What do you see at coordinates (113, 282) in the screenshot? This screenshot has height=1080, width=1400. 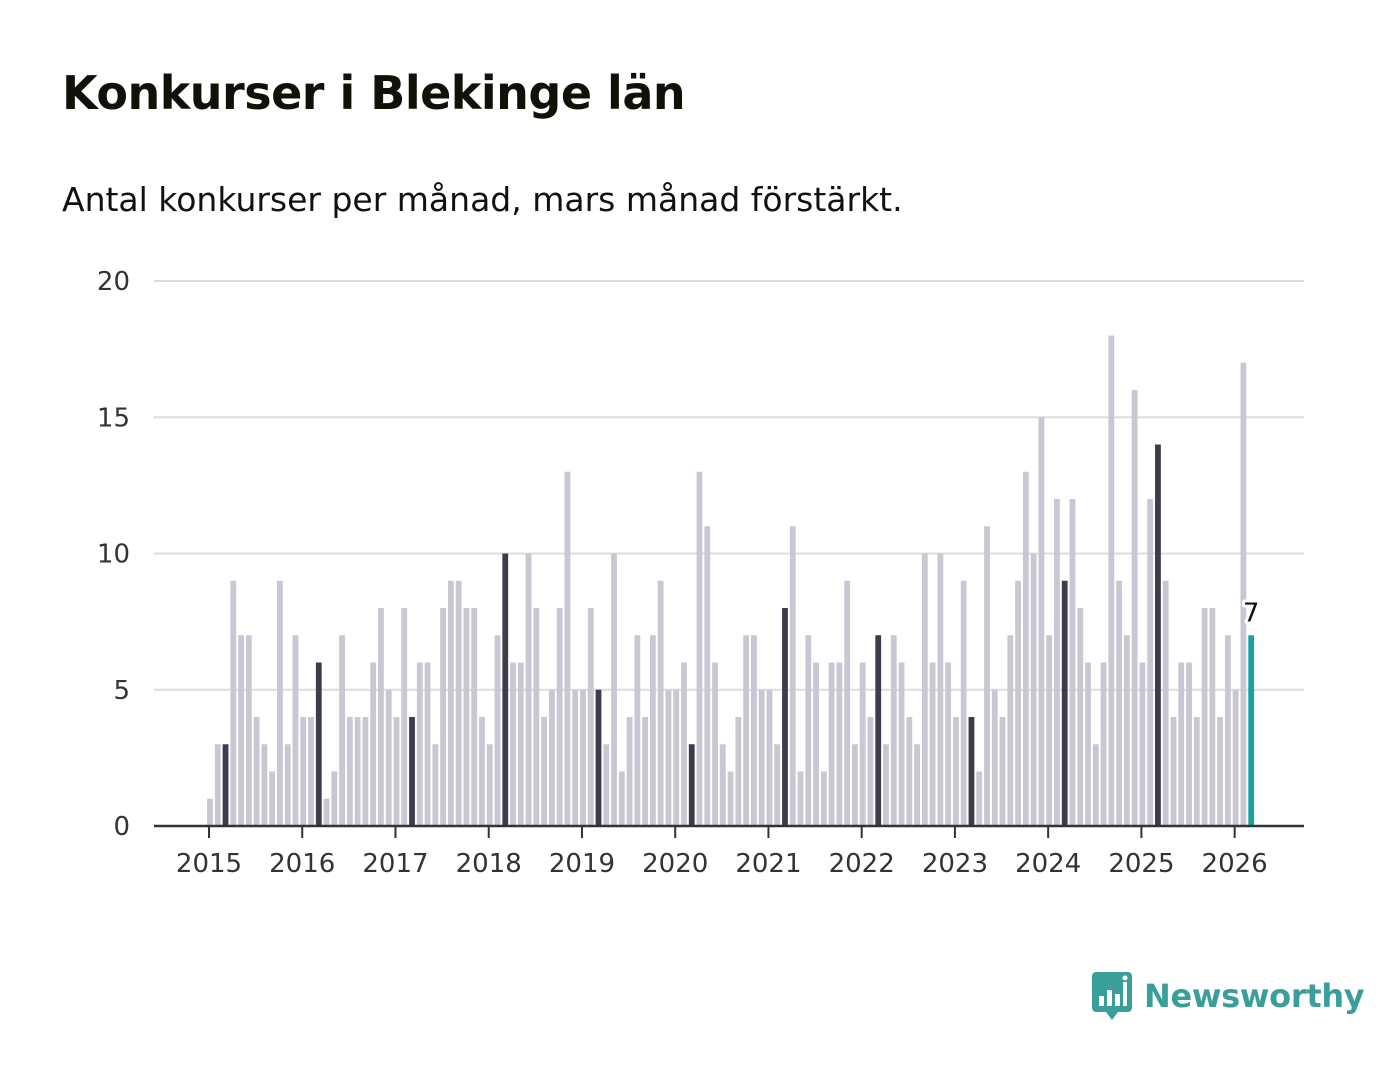 I see `y-tick-label-20: 20` at bounding box center [113, 282].